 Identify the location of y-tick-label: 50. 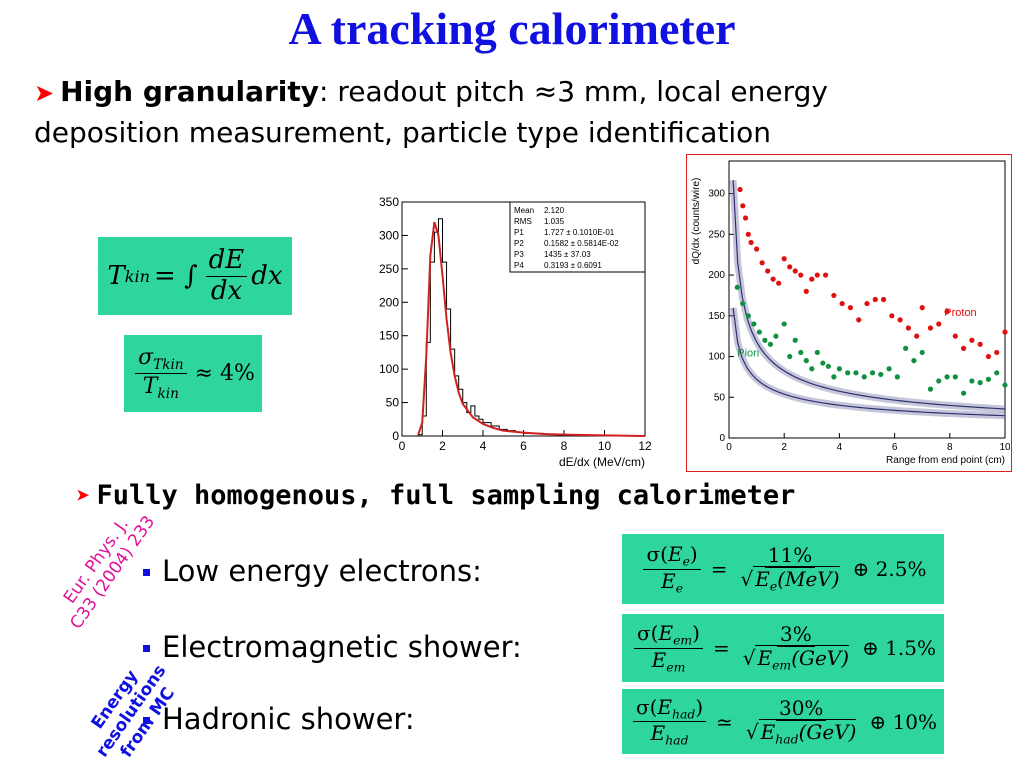
(393, 403).